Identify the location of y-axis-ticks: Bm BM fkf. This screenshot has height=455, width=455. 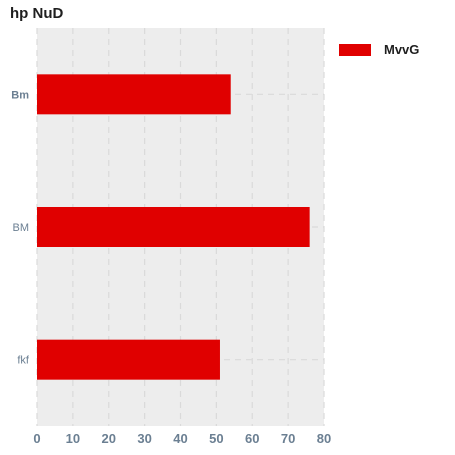
(20, 227).